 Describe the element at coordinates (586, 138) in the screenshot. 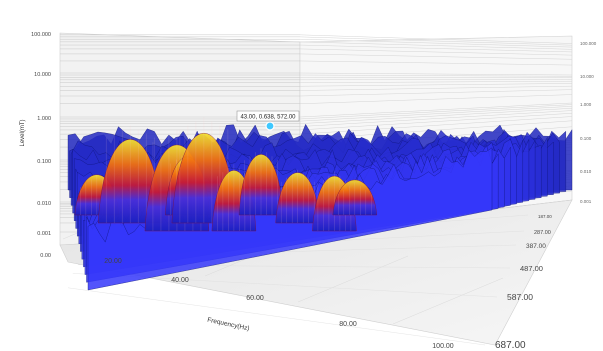

I see `y-tick-label-right: 0.100` at that location.